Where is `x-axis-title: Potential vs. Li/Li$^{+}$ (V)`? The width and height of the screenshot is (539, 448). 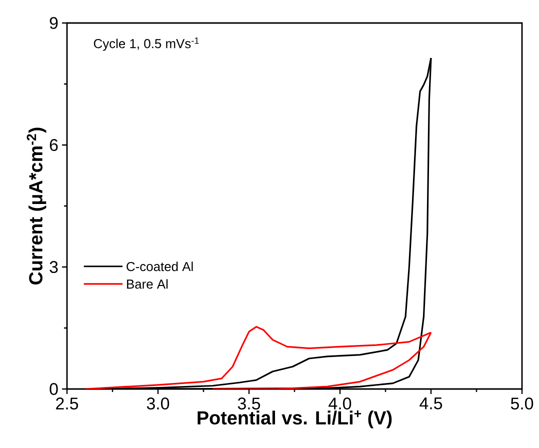
x-axis-title: Potential vs. Li/Li$^{+}$ (V) is located at coordinates (295, 419).